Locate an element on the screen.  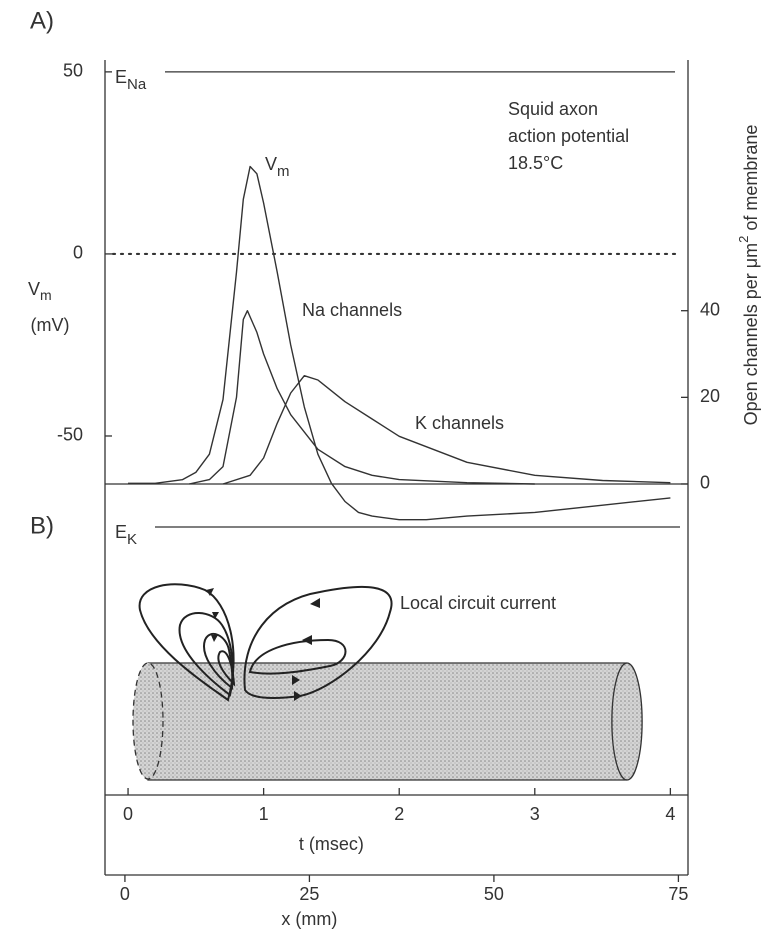
current-arrows is located at coordinates (263, 644).